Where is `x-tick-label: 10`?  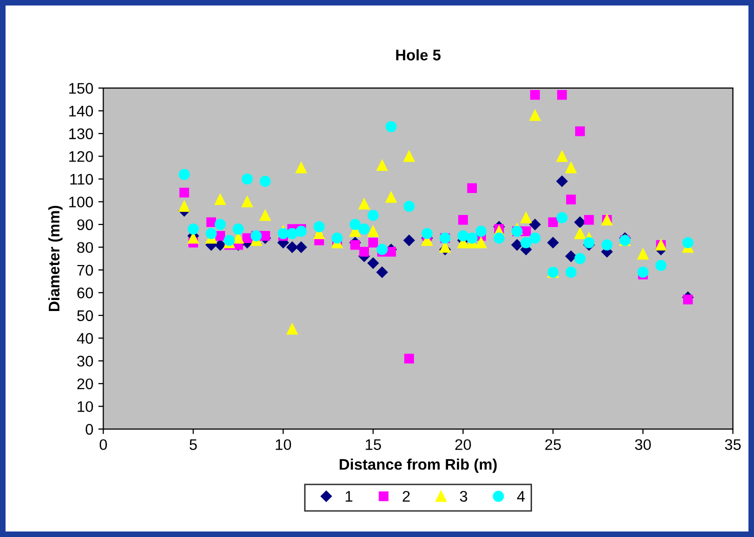
x-tick-label: 10 is located at coordinates (284, 444).